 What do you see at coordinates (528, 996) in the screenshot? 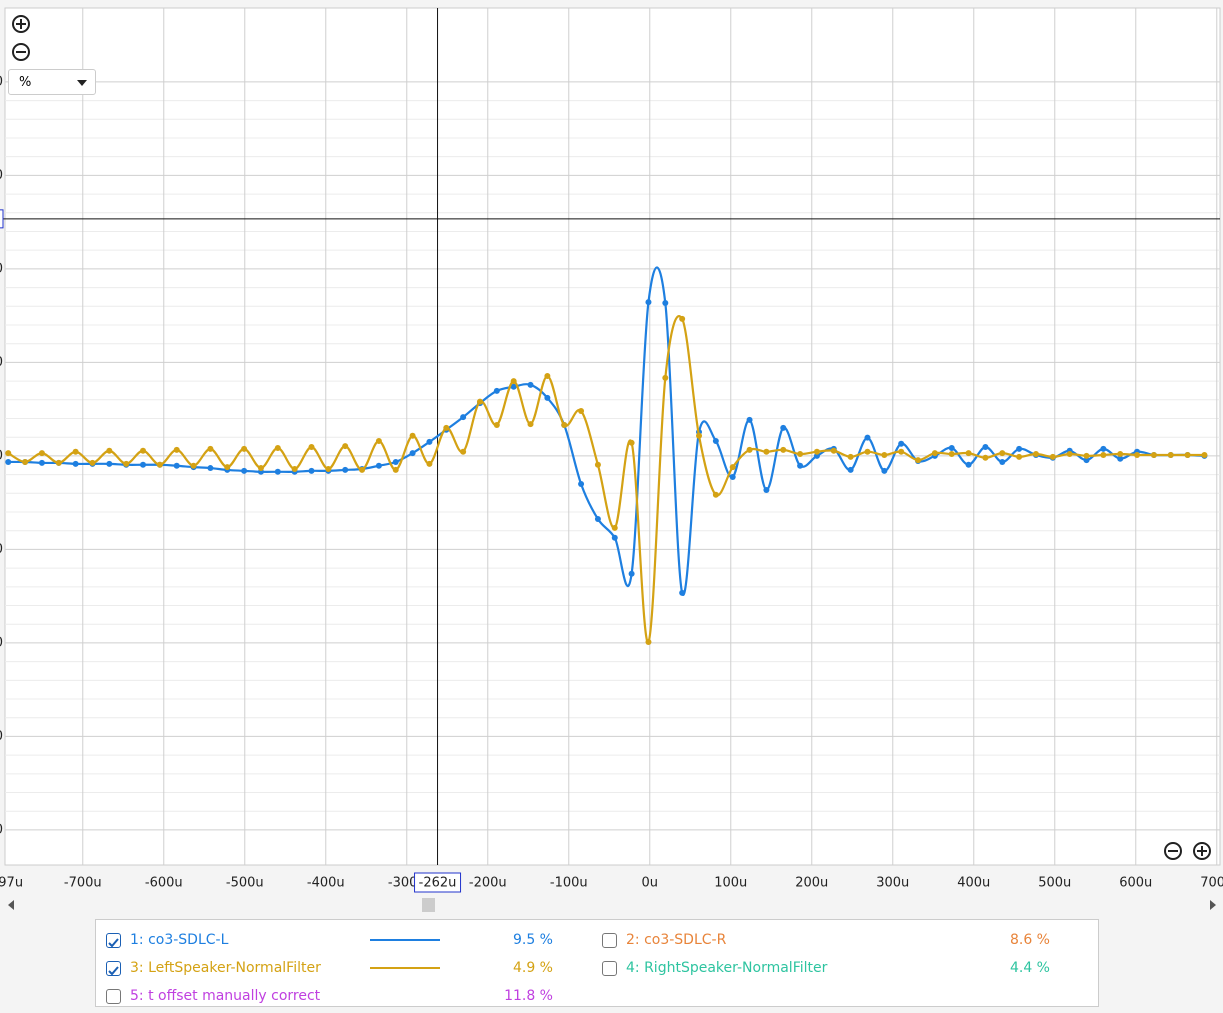
I see `legend-readout: 11.8 %` at bounding box center [528, 996].